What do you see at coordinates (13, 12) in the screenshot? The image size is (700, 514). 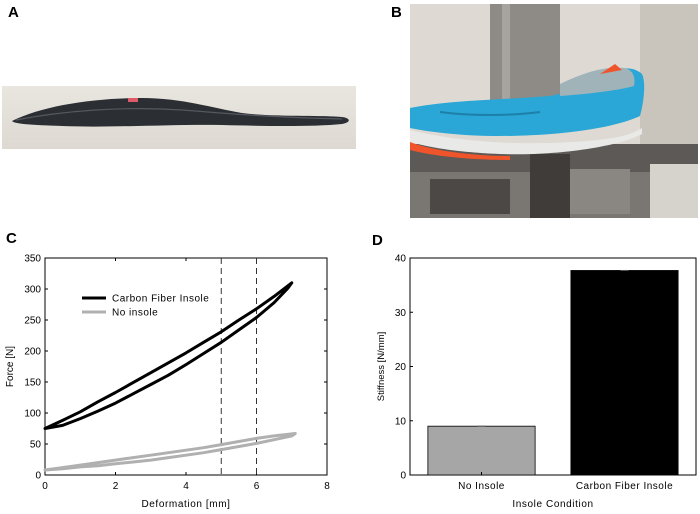 I see `panel-label-a: A` at bounding box center [13, 12].